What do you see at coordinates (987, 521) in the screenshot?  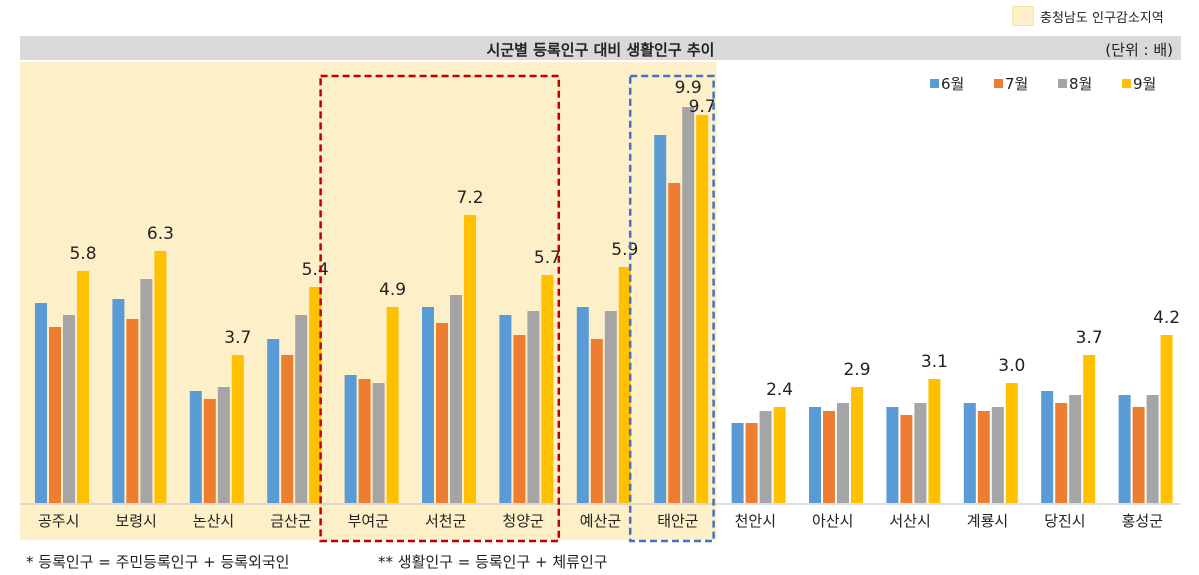 I see `tick-label-계룡시: 계룡시` at bounding box center [987, 521].